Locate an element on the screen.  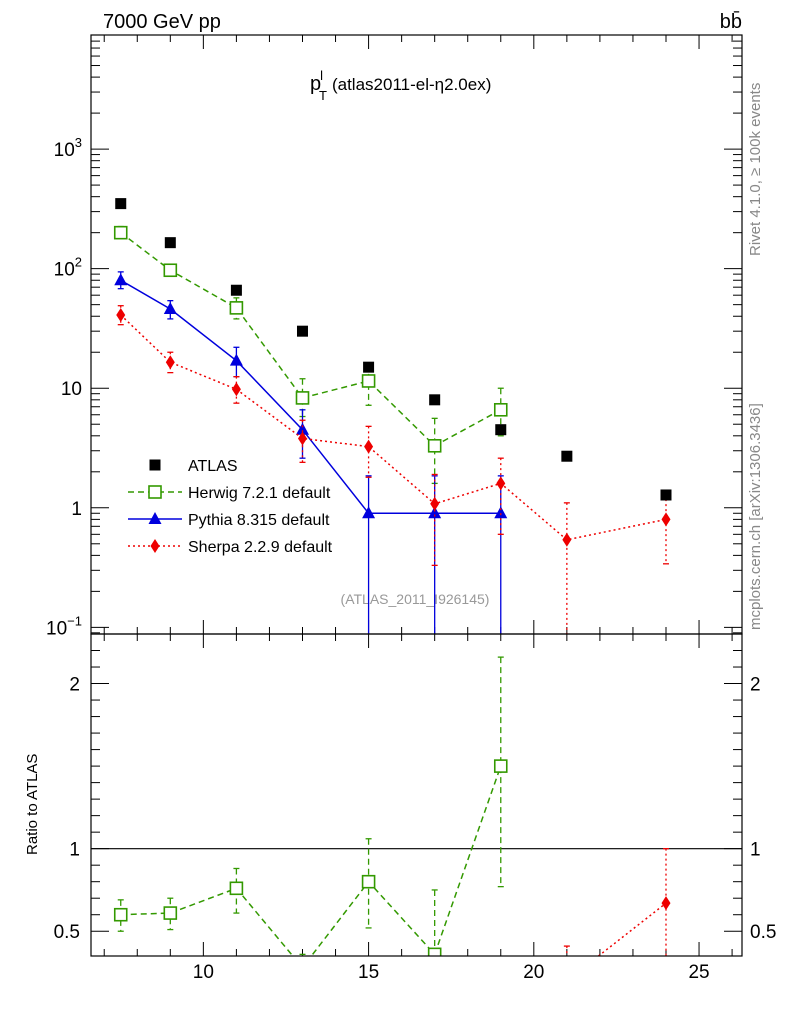
ratio-ytick-label-right: 0.5 is located at coordinates (763, 932).